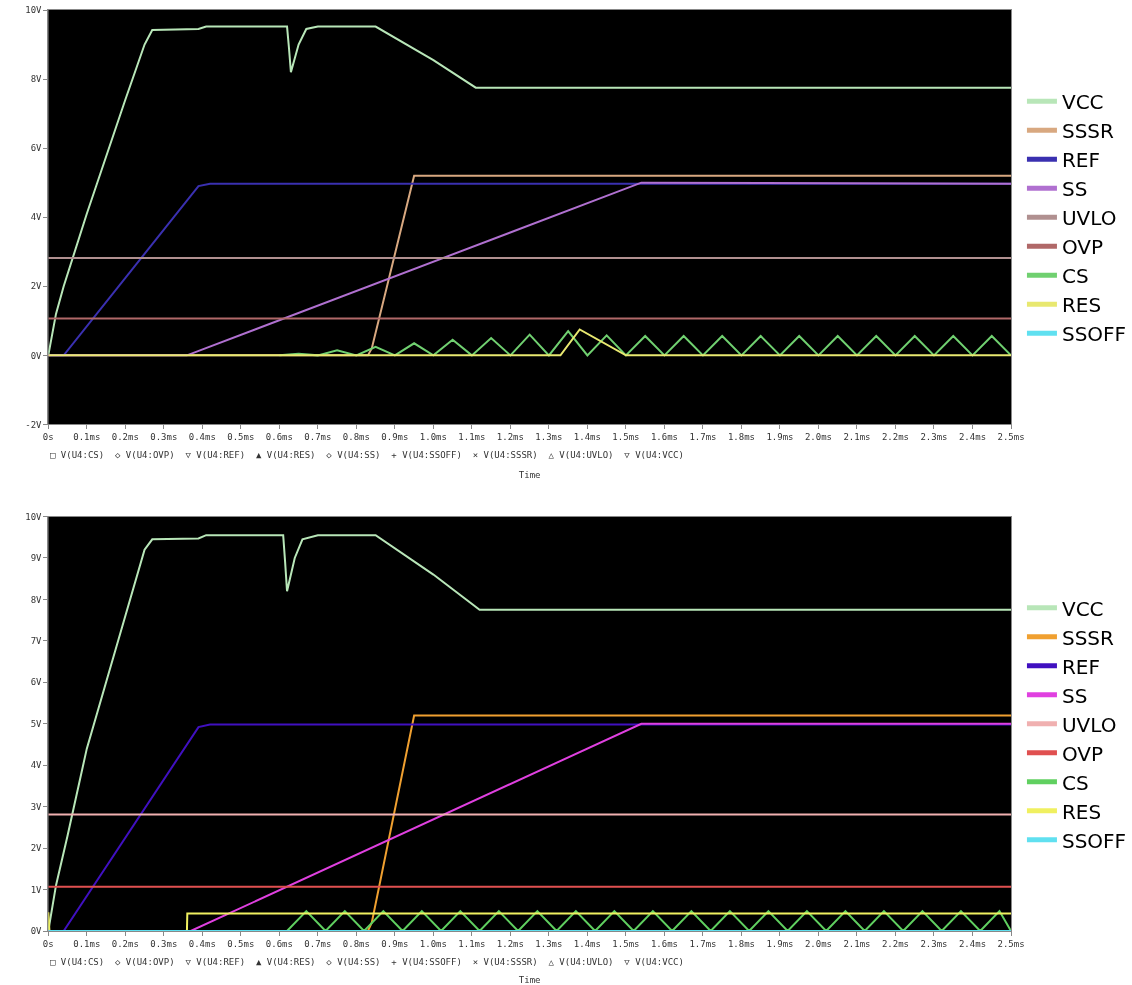 The height and width of the screenshot is (985, 1132). I want to click on y-tick-label: 9V, so click(36, 558).